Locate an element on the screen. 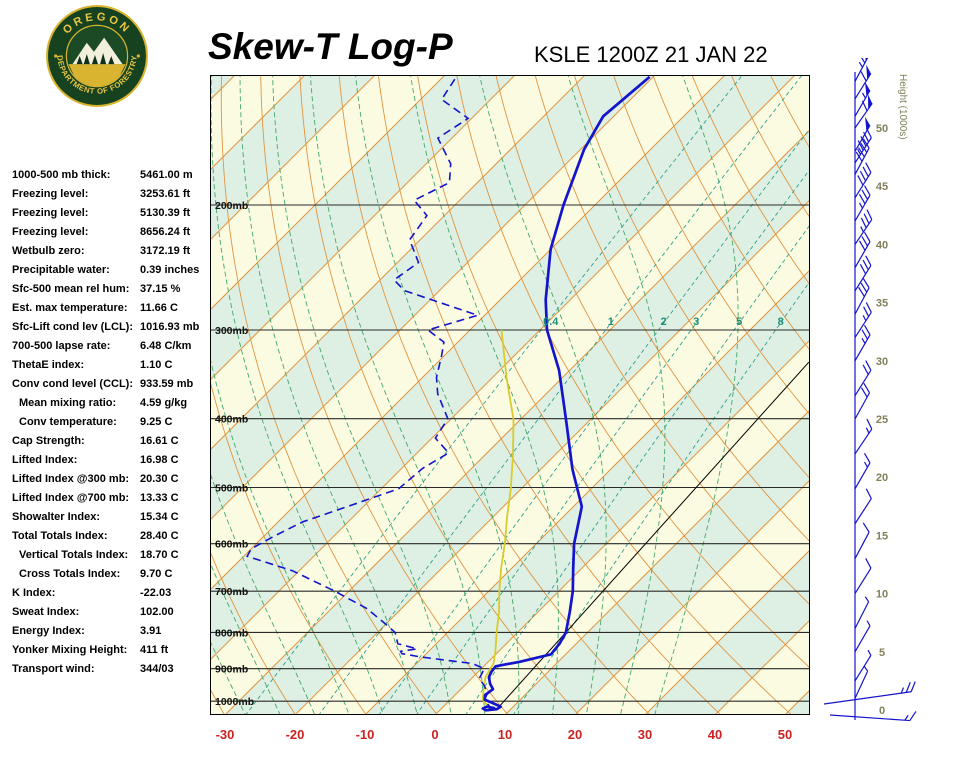  index-row: 1000-500 mb thick: 5461.00 m is located at coordinates (113, 174).